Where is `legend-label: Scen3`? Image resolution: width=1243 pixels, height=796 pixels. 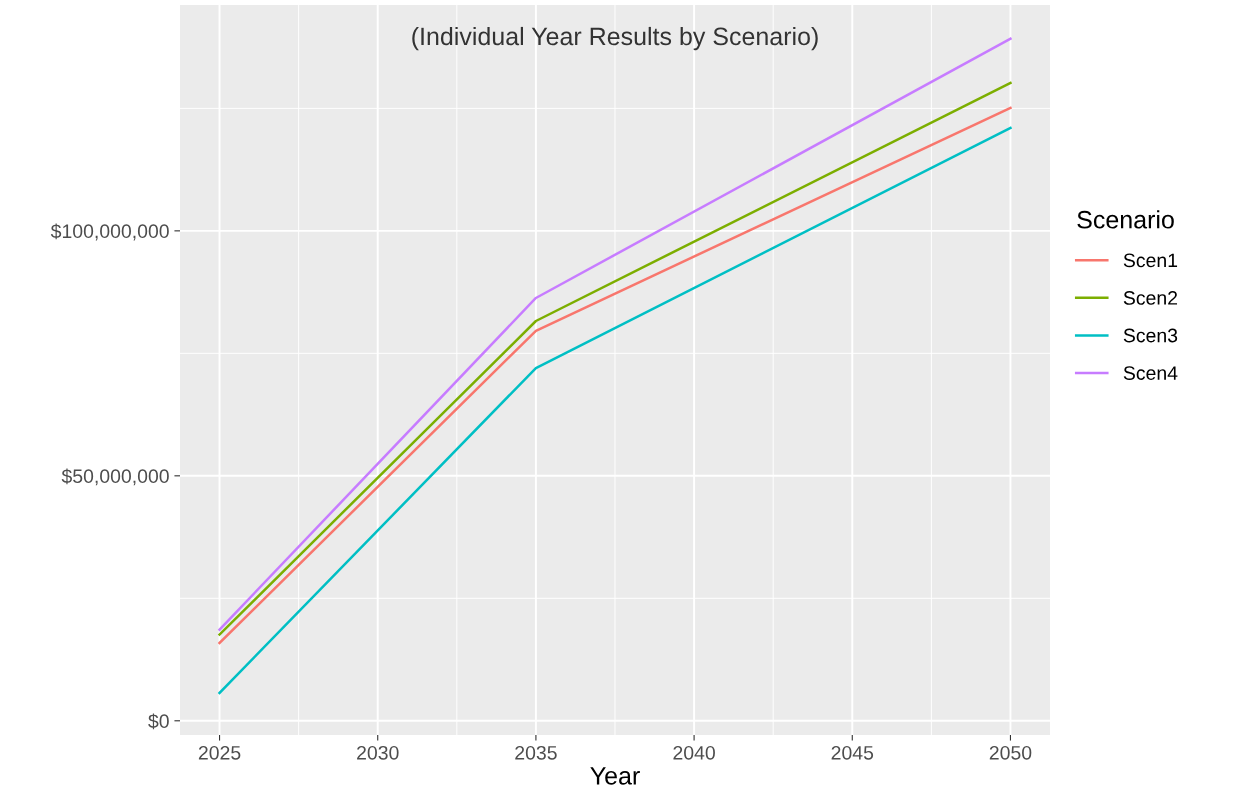 legend-label: Scen3 is located at coordinates (1150, 335).